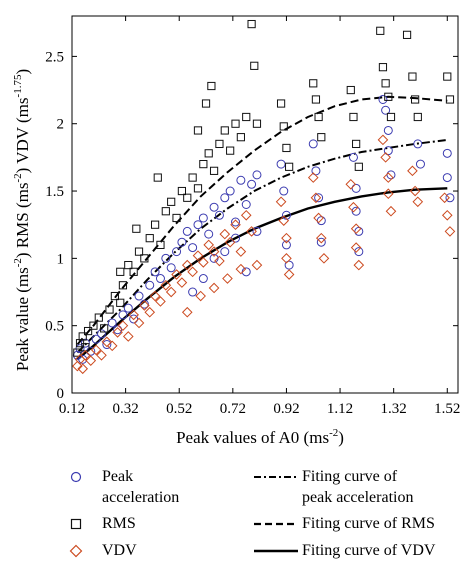 This screenshot has width=474, height=577. Describe the element at coordinates (82, 477) in the screenshot. I see `circle-marker-icon` at that location.